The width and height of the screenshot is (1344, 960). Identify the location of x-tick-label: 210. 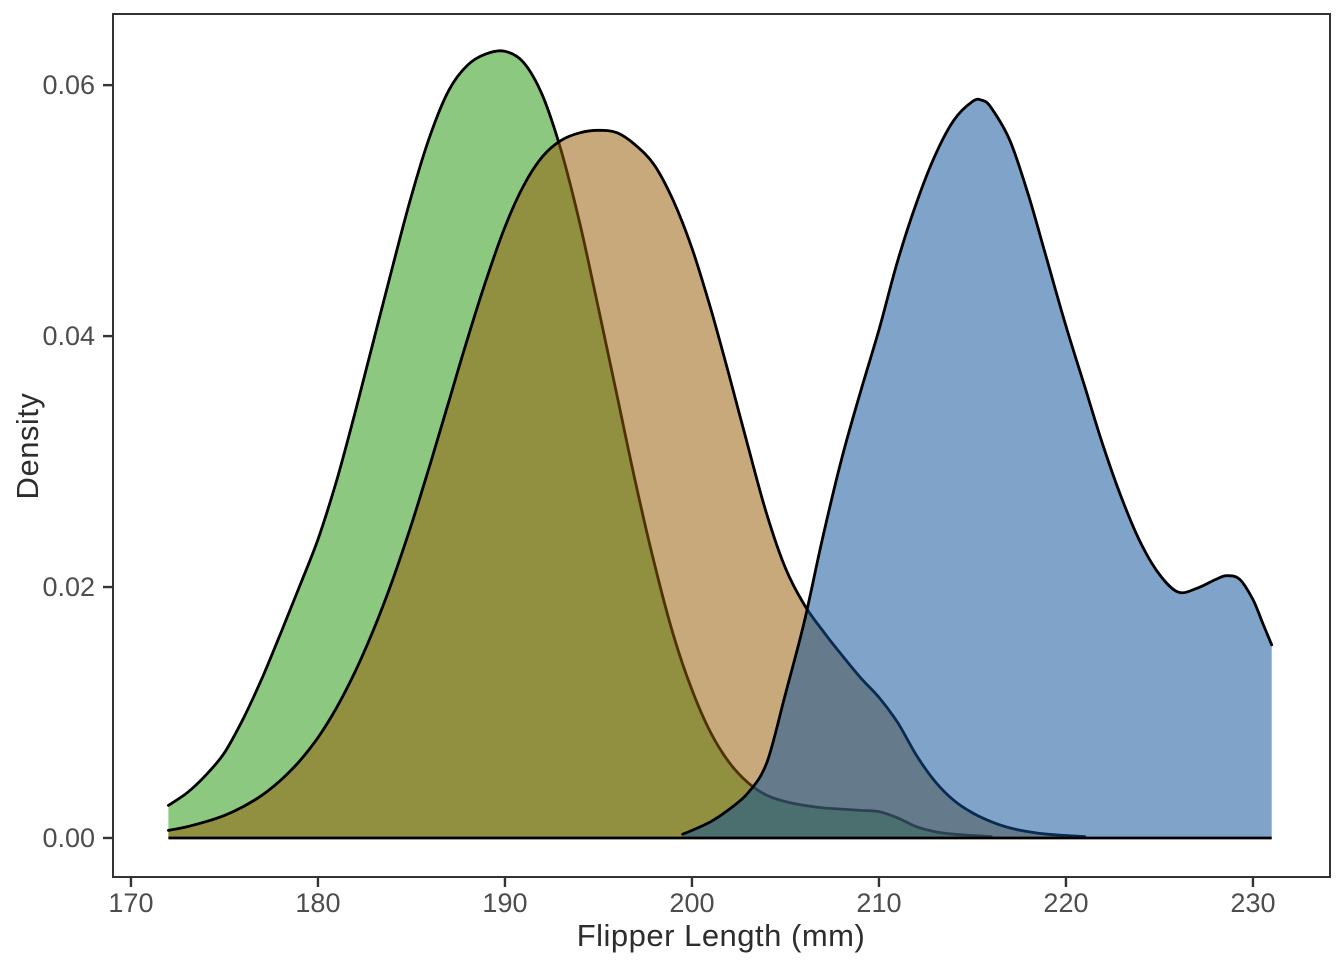
(878, 903).